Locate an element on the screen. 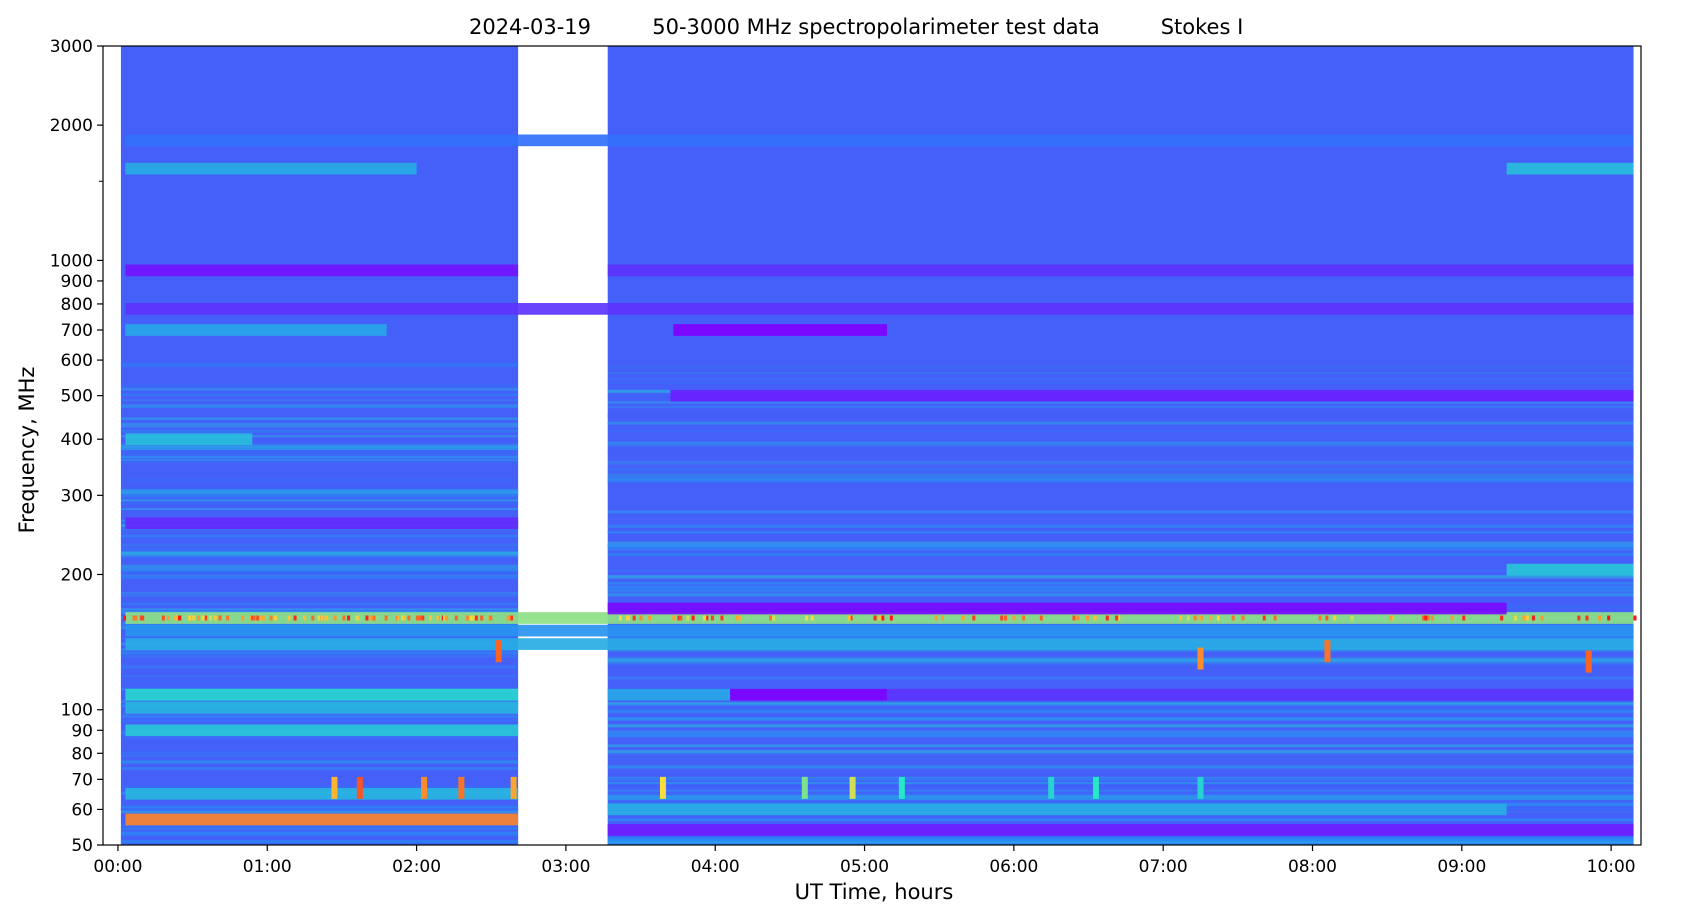 Image resolution: width=1687 pixels, height=906 pixels. title-description: 50-3000 MHz spectropolarimeter test data is located at coordinates (876, 27).